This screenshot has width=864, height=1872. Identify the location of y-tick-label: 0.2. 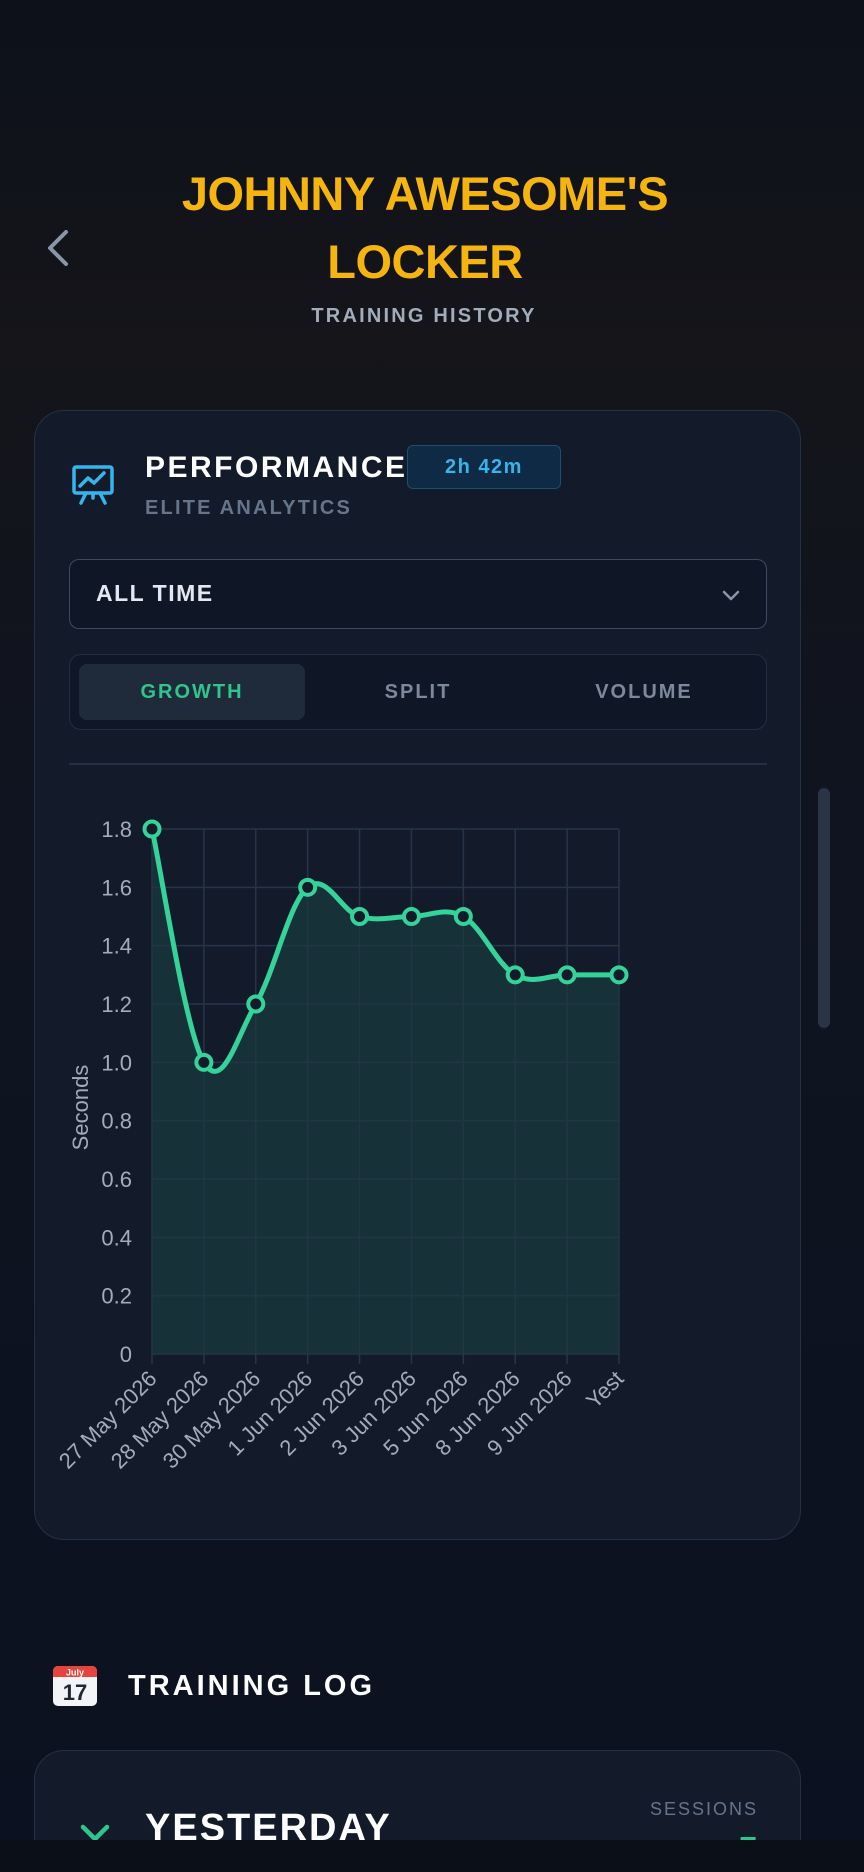
(116, 1296).